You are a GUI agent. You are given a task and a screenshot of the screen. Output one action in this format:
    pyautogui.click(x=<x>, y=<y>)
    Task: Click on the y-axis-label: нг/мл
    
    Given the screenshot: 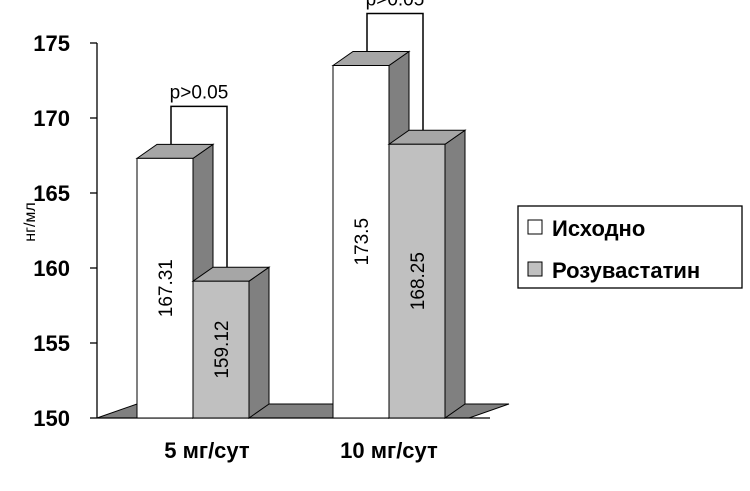 What is the action you would take?
    pyautogui.click(x=30, y=221)
    